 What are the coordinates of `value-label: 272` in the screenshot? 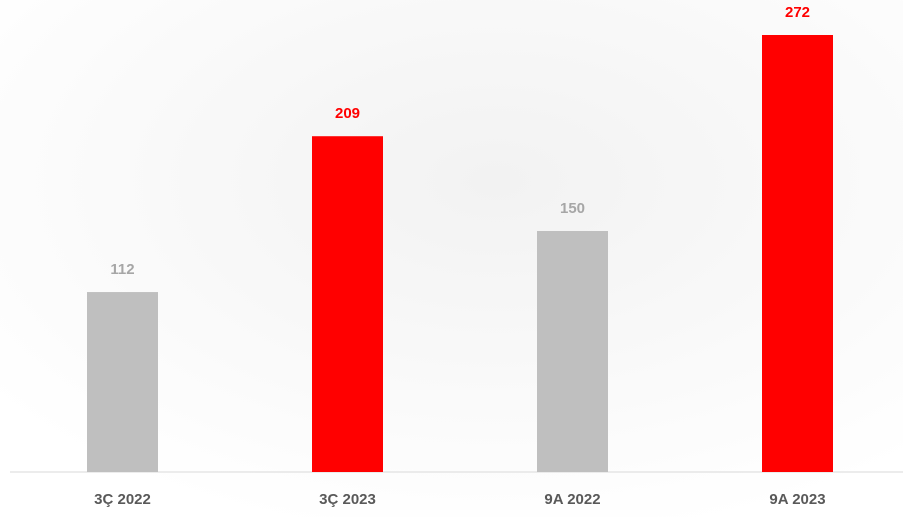 It's located at (797, 12).